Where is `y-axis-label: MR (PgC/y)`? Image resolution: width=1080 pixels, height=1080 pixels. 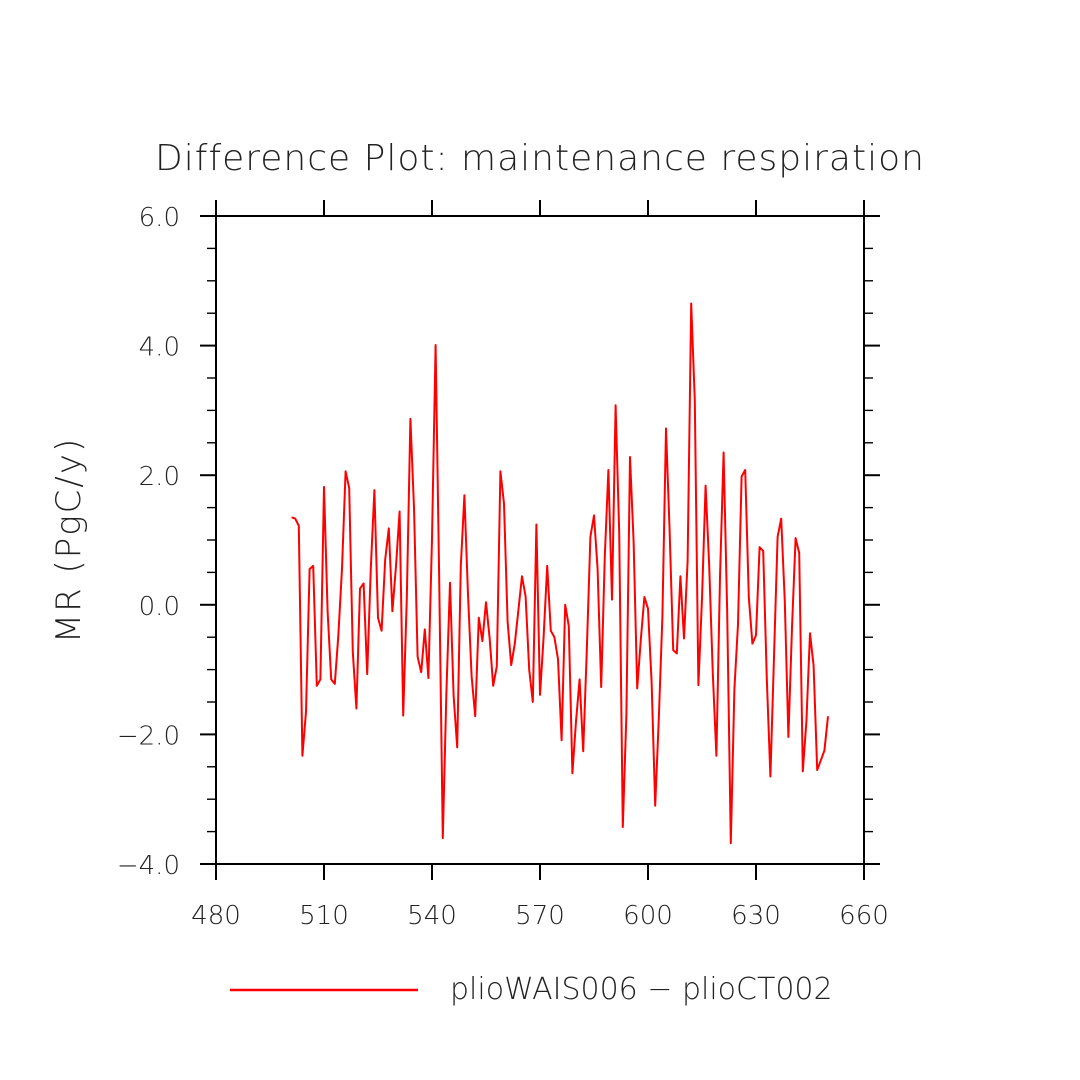
y-axis-label: MR (PgC/y) is located at coordinates (69, 540).